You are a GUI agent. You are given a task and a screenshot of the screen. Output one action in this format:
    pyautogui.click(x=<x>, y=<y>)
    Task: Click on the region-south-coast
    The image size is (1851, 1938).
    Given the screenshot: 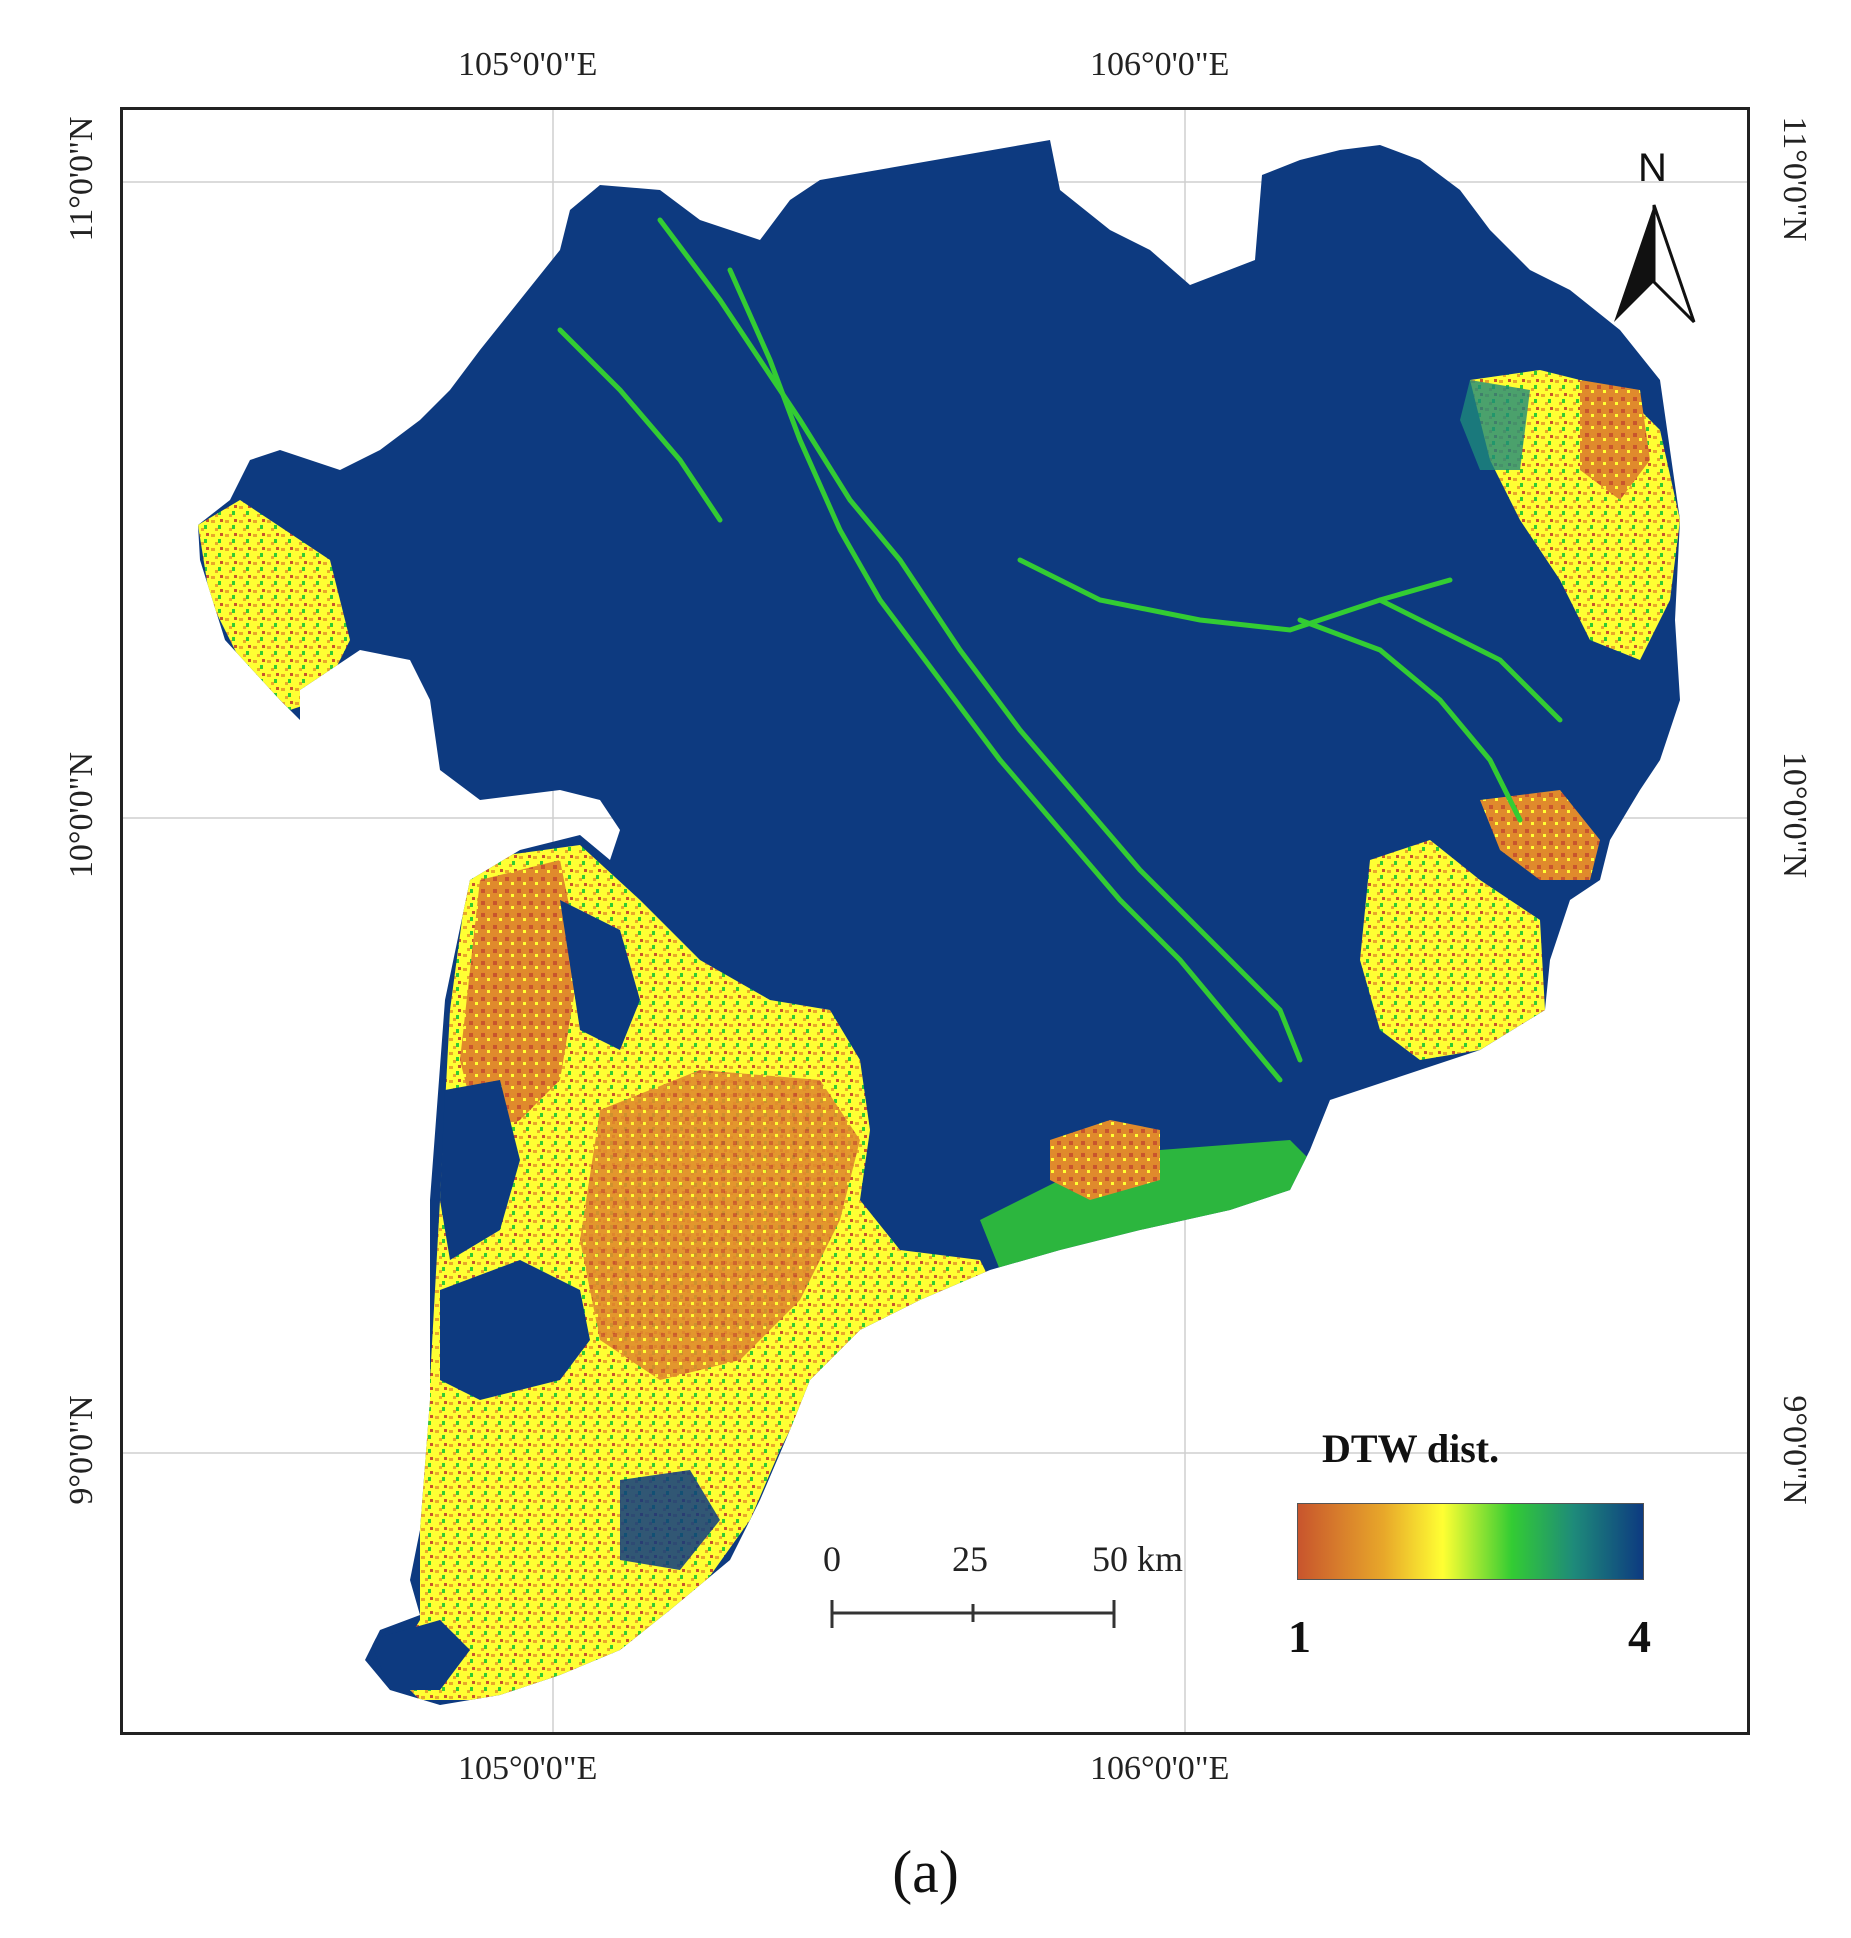 What is the action you would take?
    pyautogui.click(x=1150, y=1205)
    